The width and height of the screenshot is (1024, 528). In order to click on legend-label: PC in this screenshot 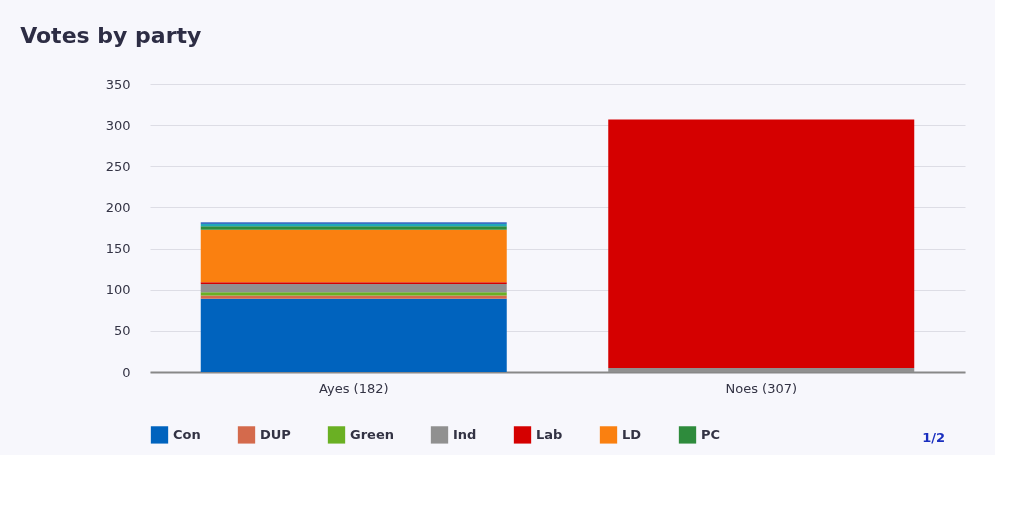, I will do `click(711, 434)`.